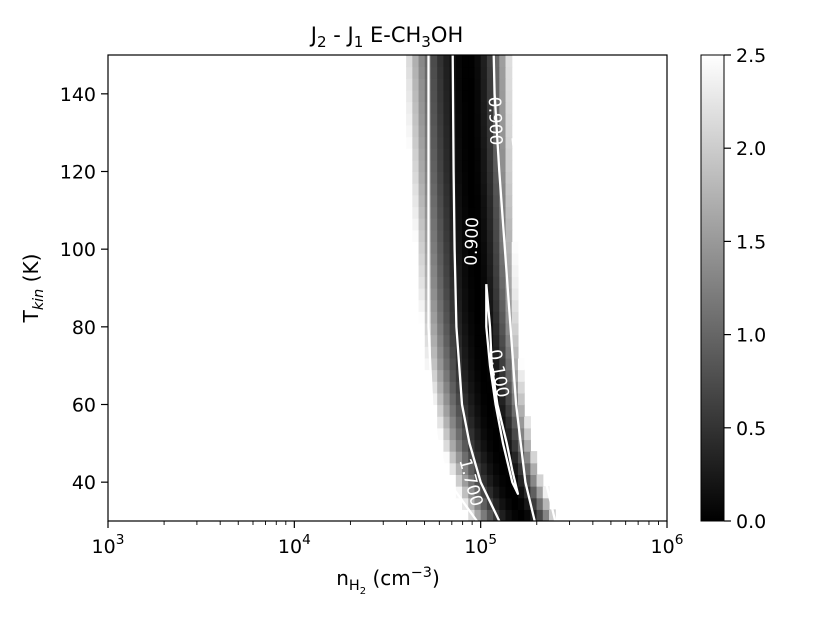 The image size is (830, 623). What do you see at coordinates (31, 271) in the screenshot?
I see `text-part: (K)` at bounding box center [31, 271].